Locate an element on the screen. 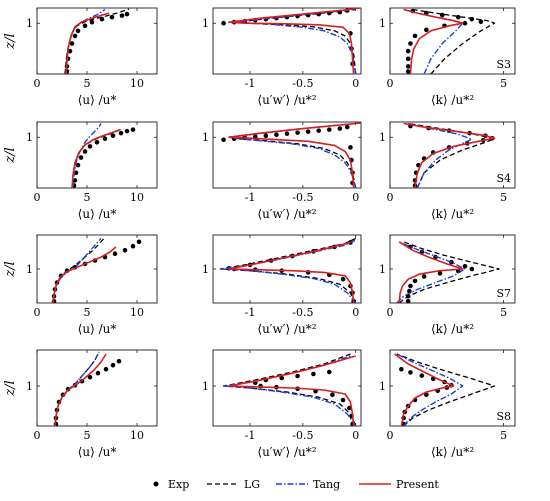 This screenshot has width=550, height=501. case-label: S7 is located at coordinates (503, 293).